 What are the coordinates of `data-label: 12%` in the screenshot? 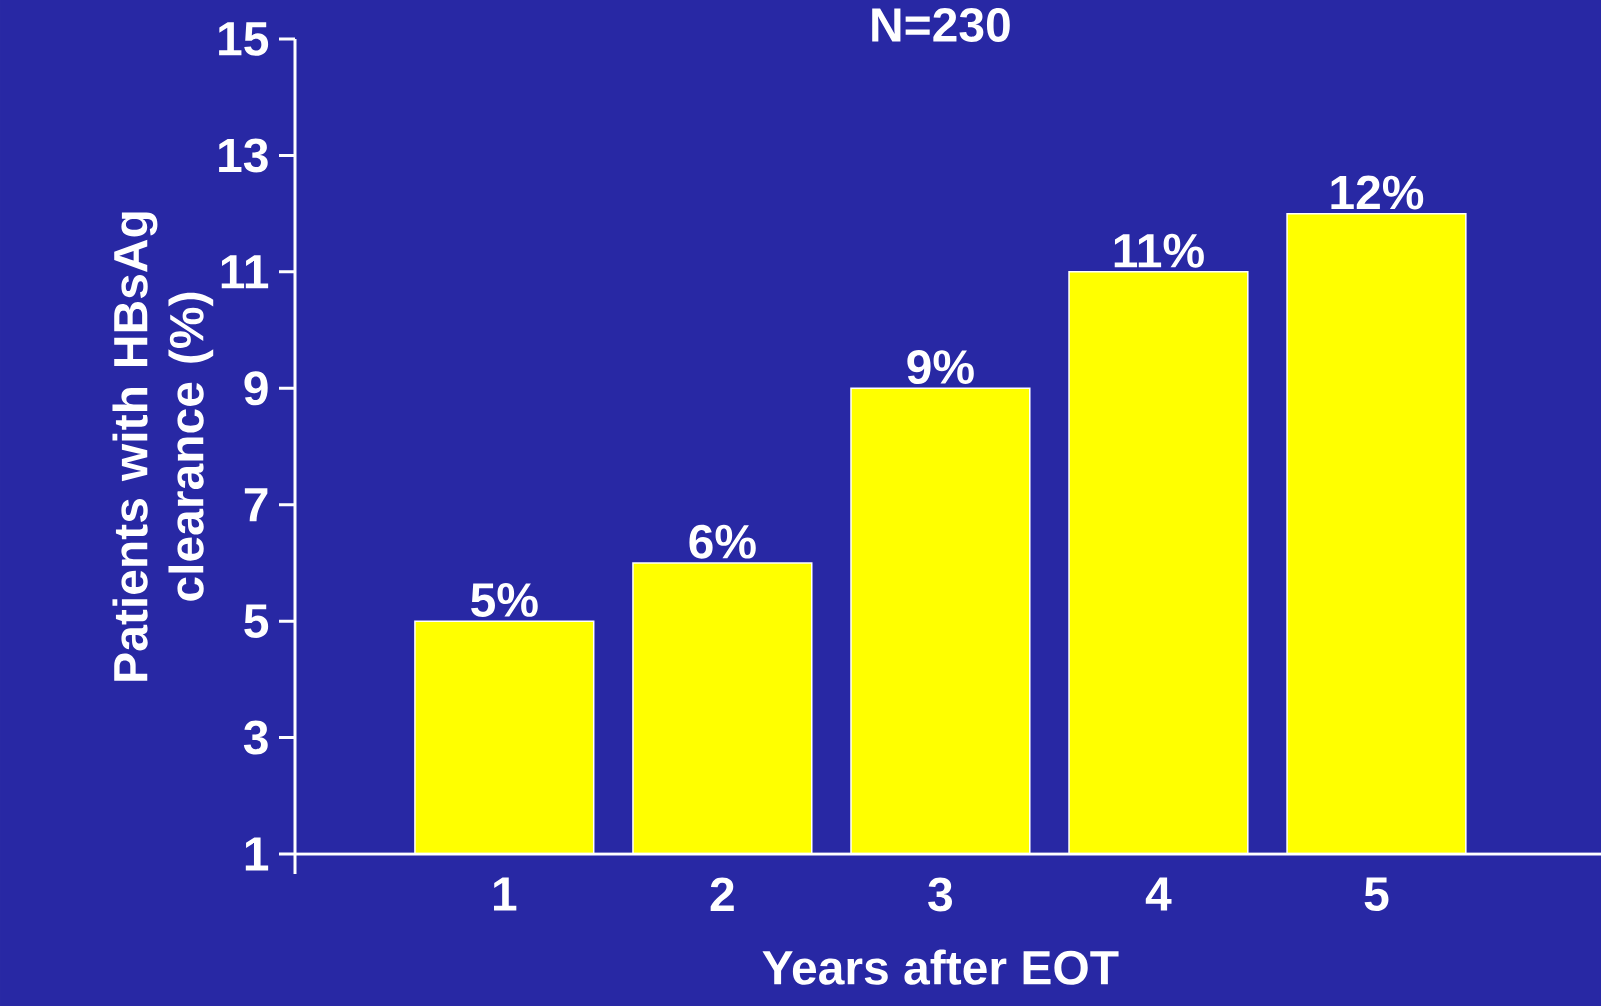 It's located at (1377, 192).